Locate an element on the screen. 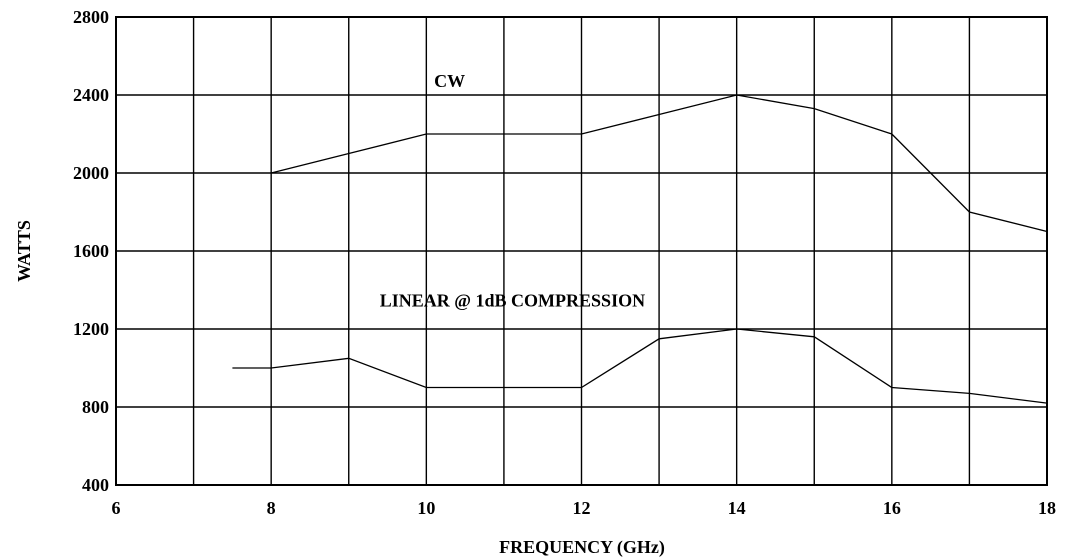 Image resolution: width=1069 pixels, height=558 pixels. y-axis-title: WATTS is located at coordinates (24, 251).